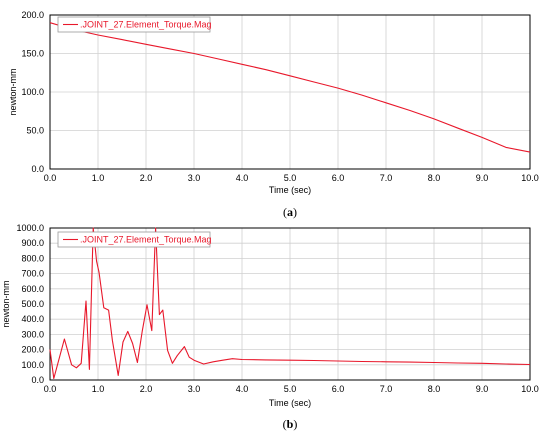 The image size is (550, 437). What do you see at coordinates (32, 319) in the screenshot?
I see `y-tick-label: 400.0` at bounding box center [32, 319].